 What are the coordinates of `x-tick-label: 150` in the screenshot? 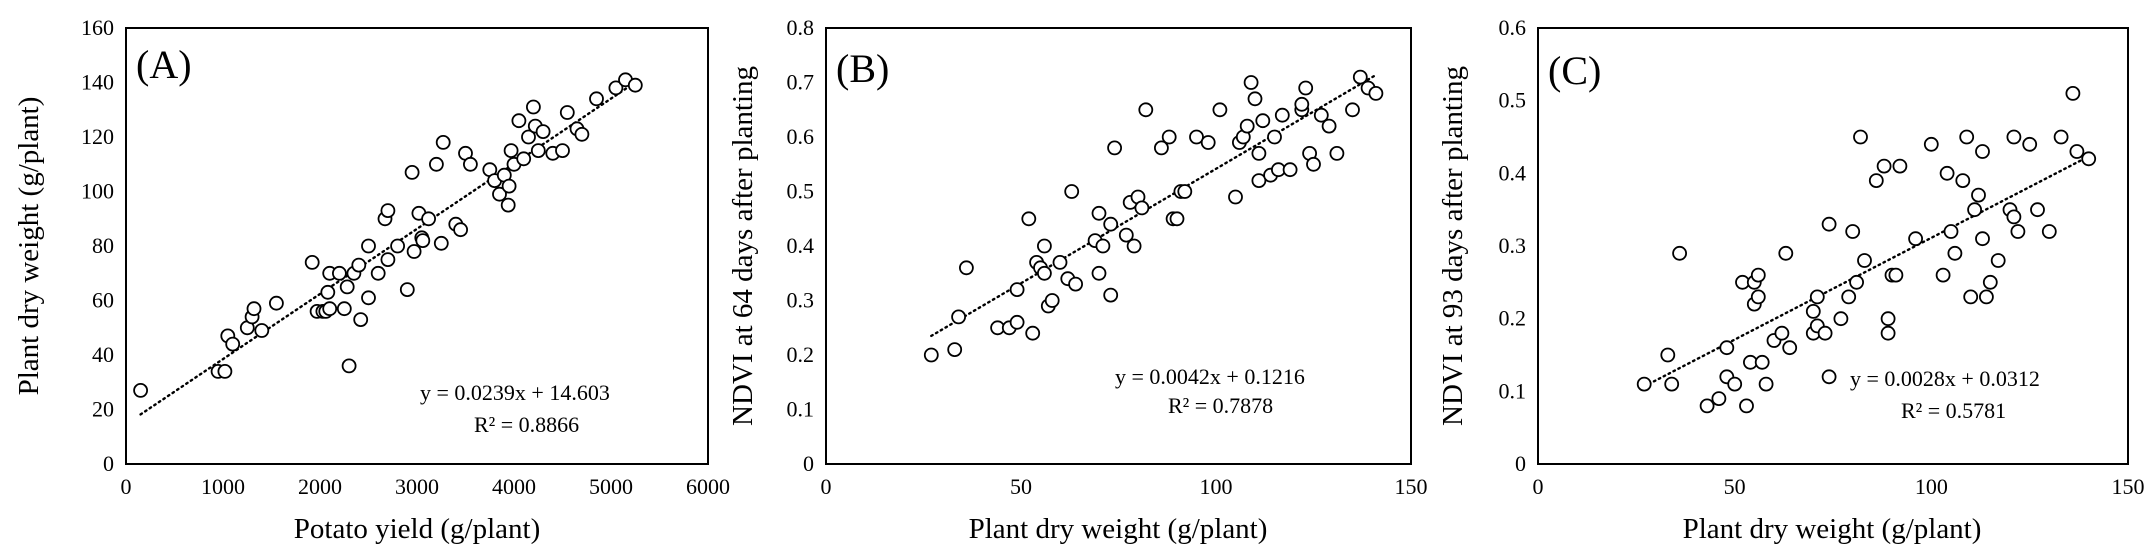 It's located at (2128, 486).